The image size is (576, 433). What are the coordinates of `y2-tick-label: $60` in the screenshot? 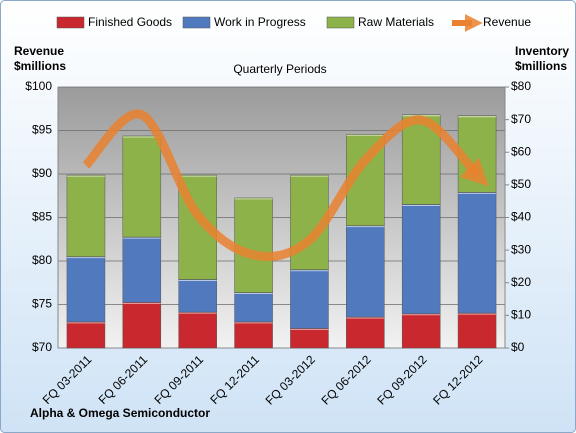 It's located at (521, 151).